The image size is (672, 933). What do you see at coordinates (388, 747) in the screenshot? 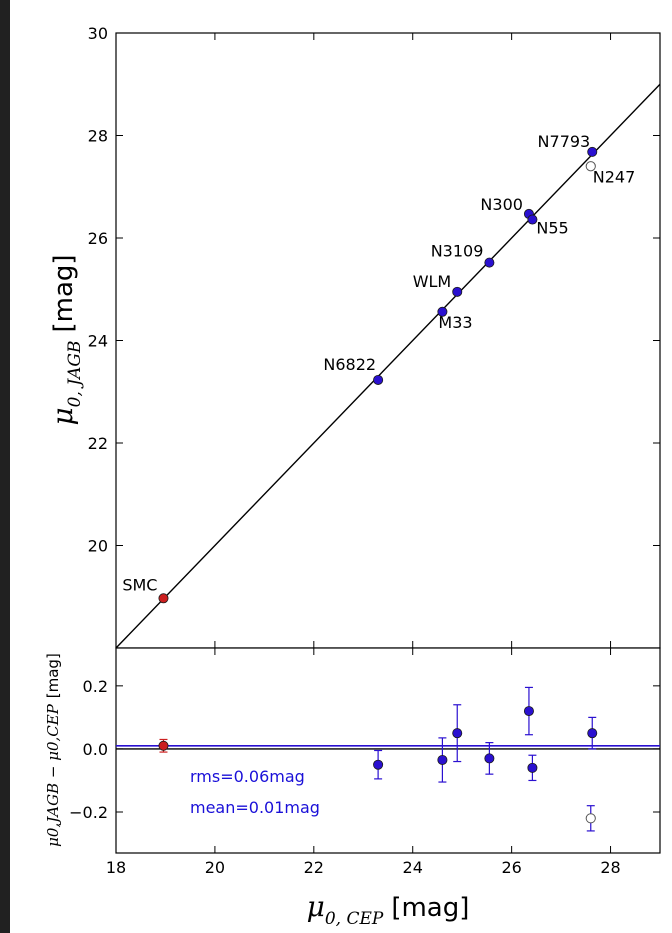
I see `residual-lines` at bounding box center [388, 747].